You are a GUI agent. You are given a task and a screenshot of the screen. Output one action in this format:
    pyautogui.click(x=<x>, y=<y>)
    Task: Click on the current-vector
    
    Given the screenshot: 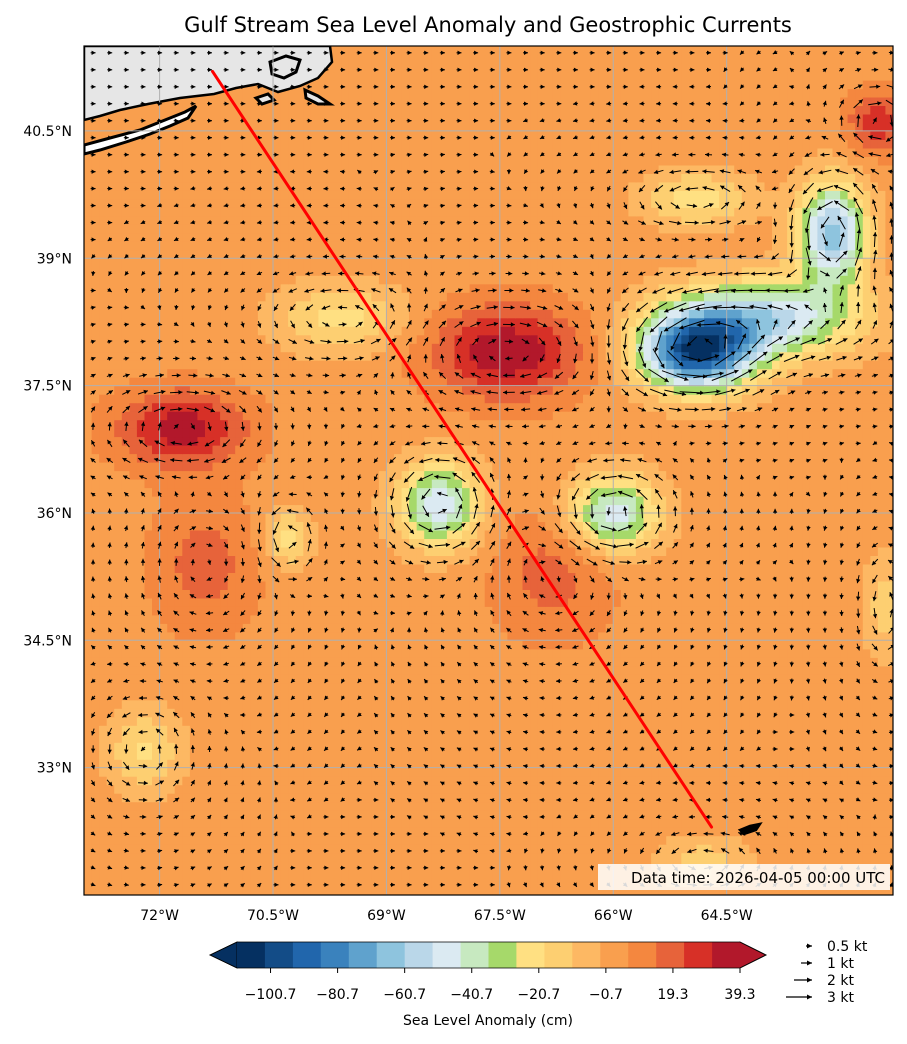 What is the action you would take?
    pyautogui.click(x=890, y=630)
    